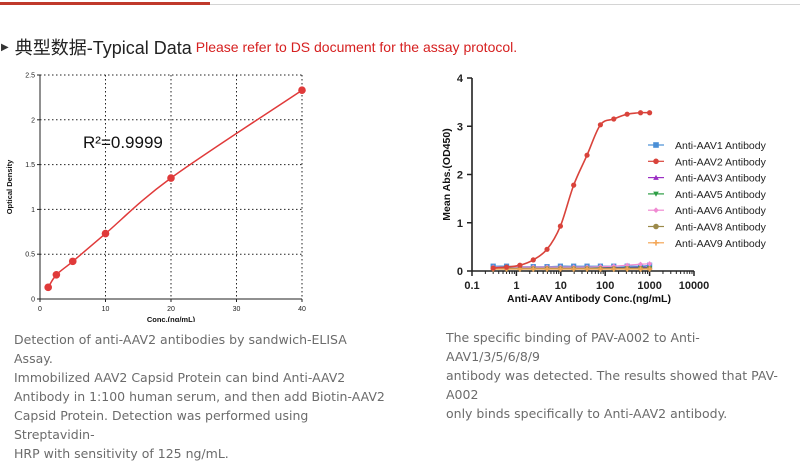  What do you see at coordinates (121, 453) in the screenshot?
I see `caption-line: HRP with sensitivity of 125 ng/mL.` at bounding box center [121, 453].